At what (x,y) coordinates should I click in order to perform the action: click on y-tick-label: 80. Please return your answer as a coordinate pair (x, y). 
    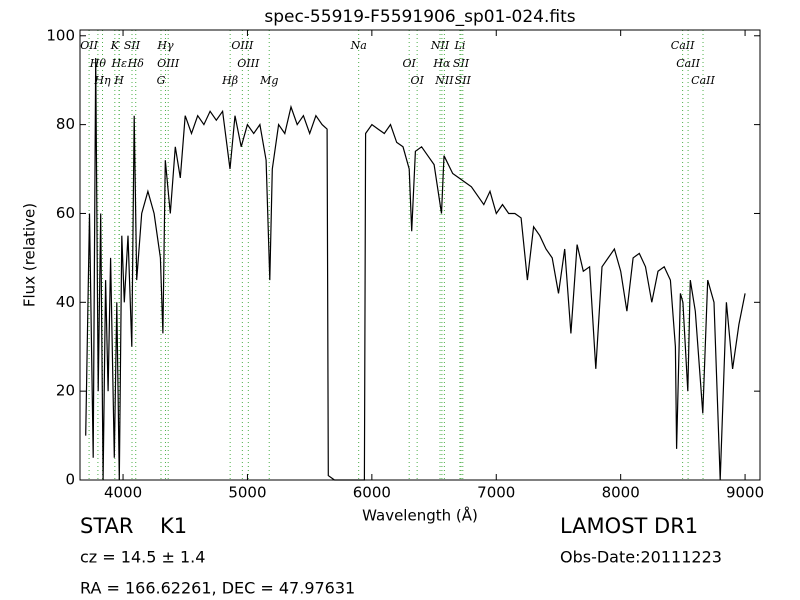
    Looking at the image, I should click on (65, 124).